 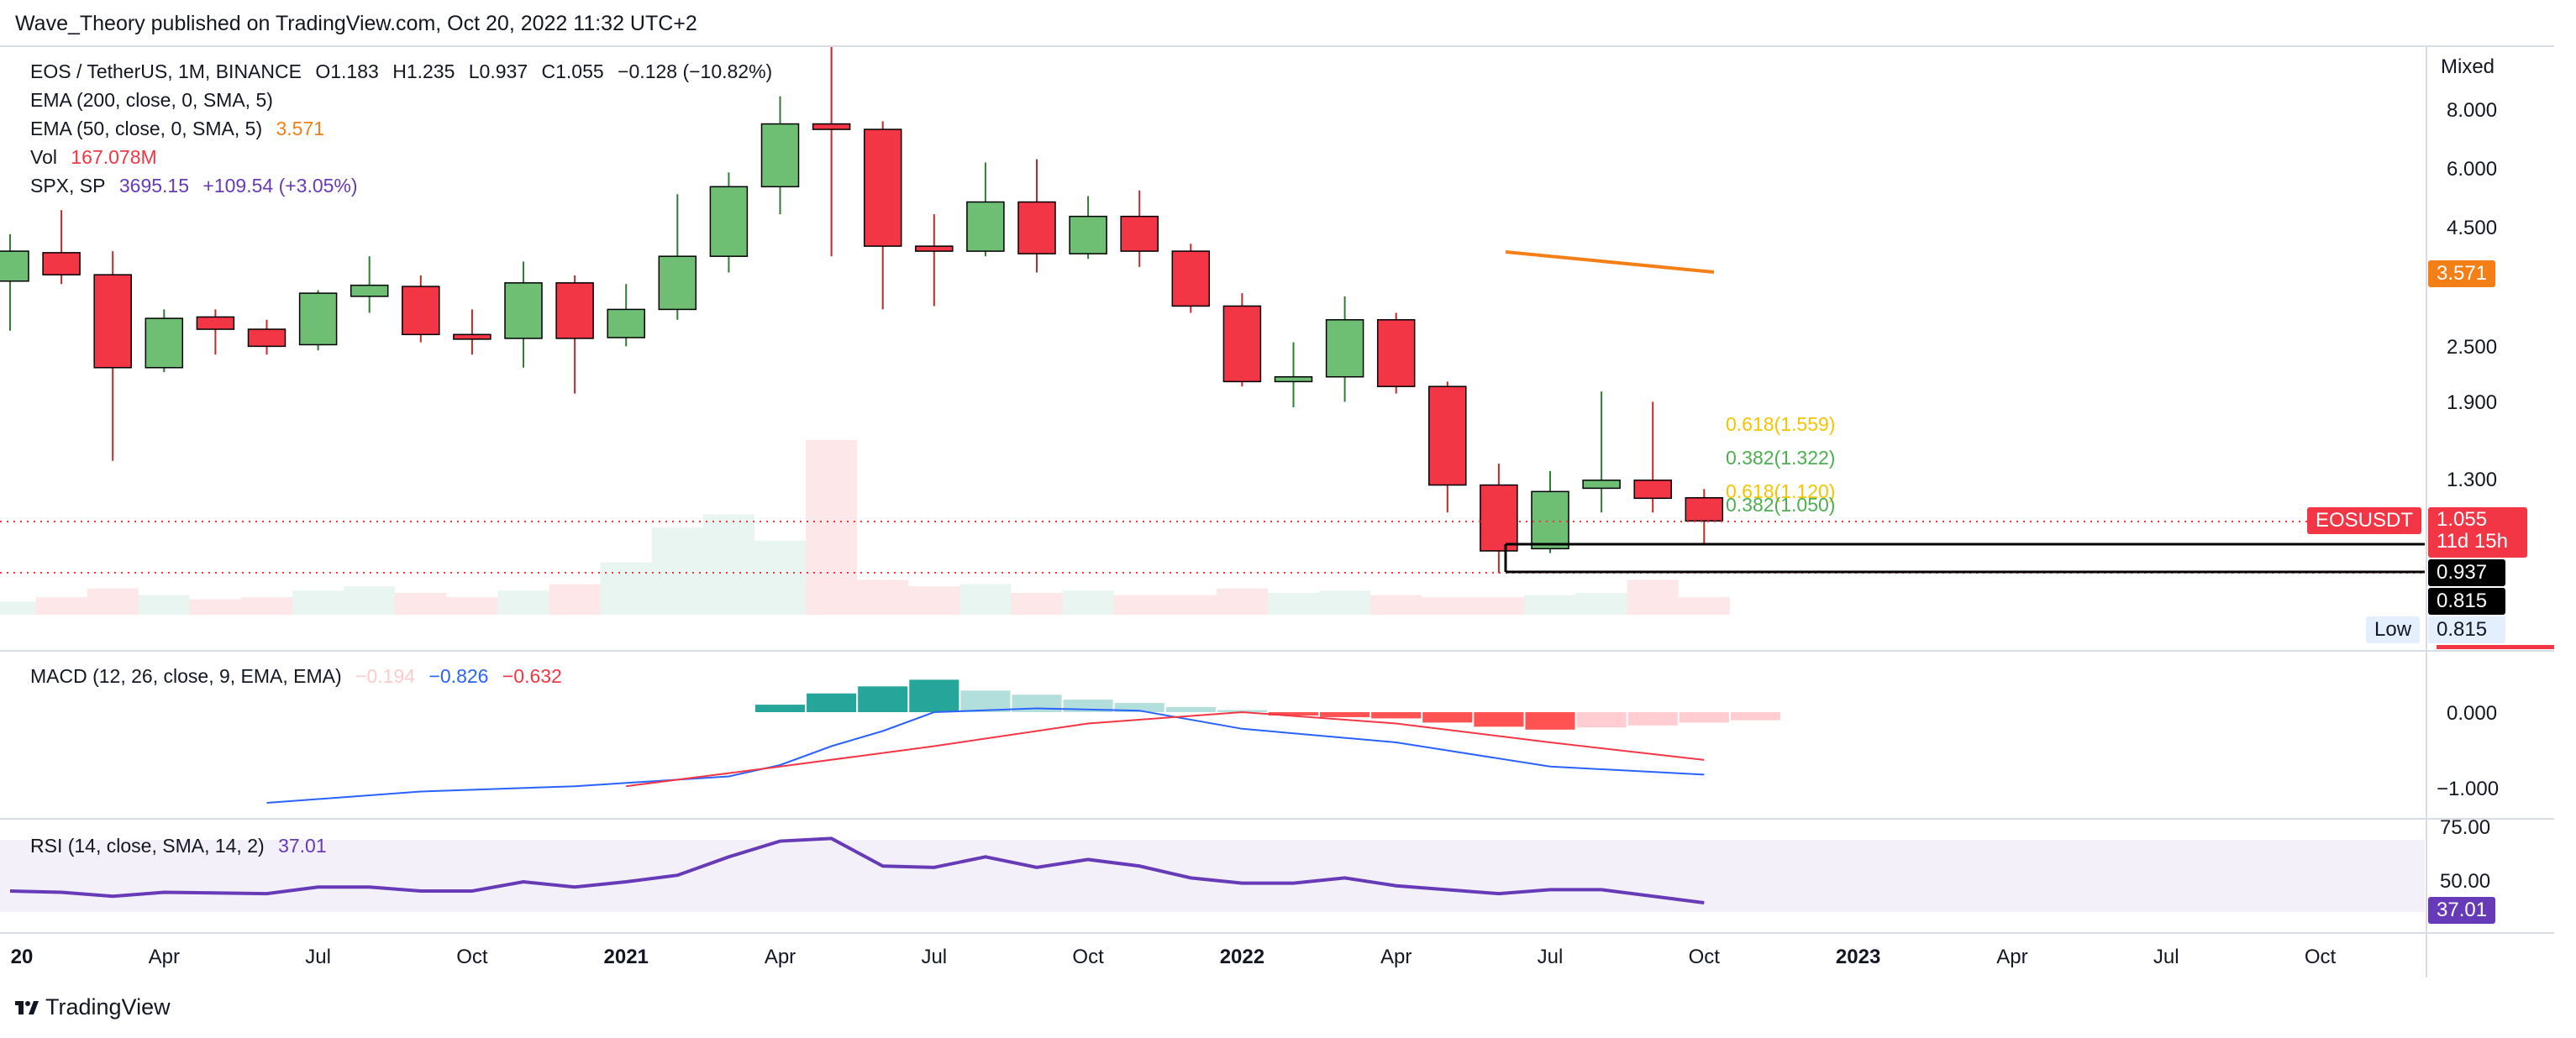 What do you see at coordinates (2472, 713) in the screenshot?
I see `macd-tick: 0.000` at bounding box center [2472, 713].